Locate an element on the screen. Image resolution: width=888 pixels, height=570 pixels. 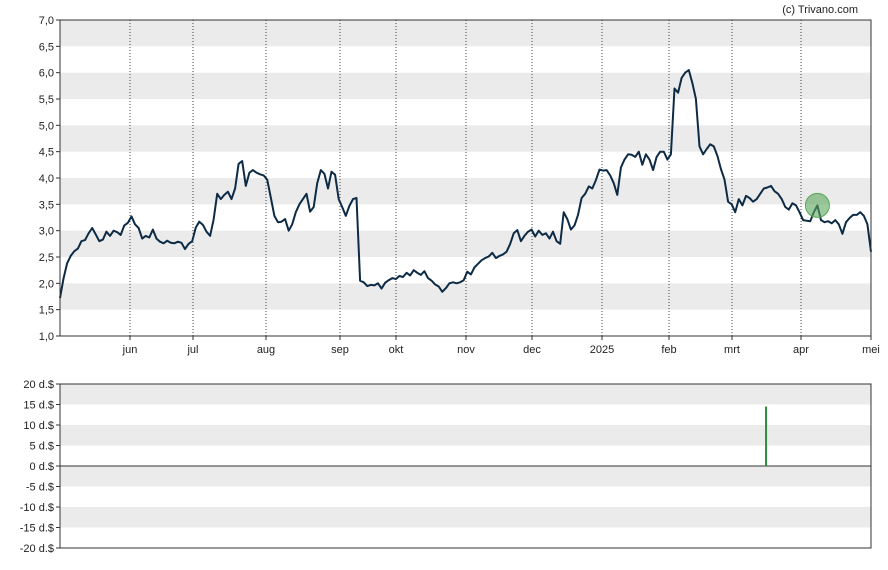
price-x-axis: jun jul aug sep okt nov dec 2025 feb mrt apr mei is located at coordinates (501, 346).